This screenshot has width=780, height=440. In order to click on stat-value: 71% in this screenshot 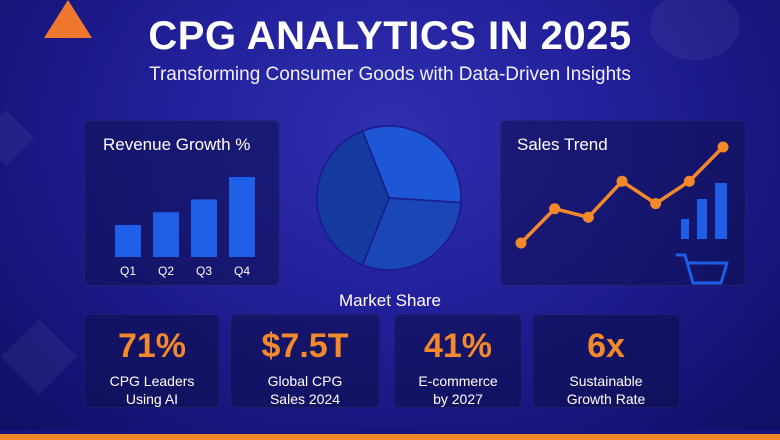, I will do `click(152, 346)`.